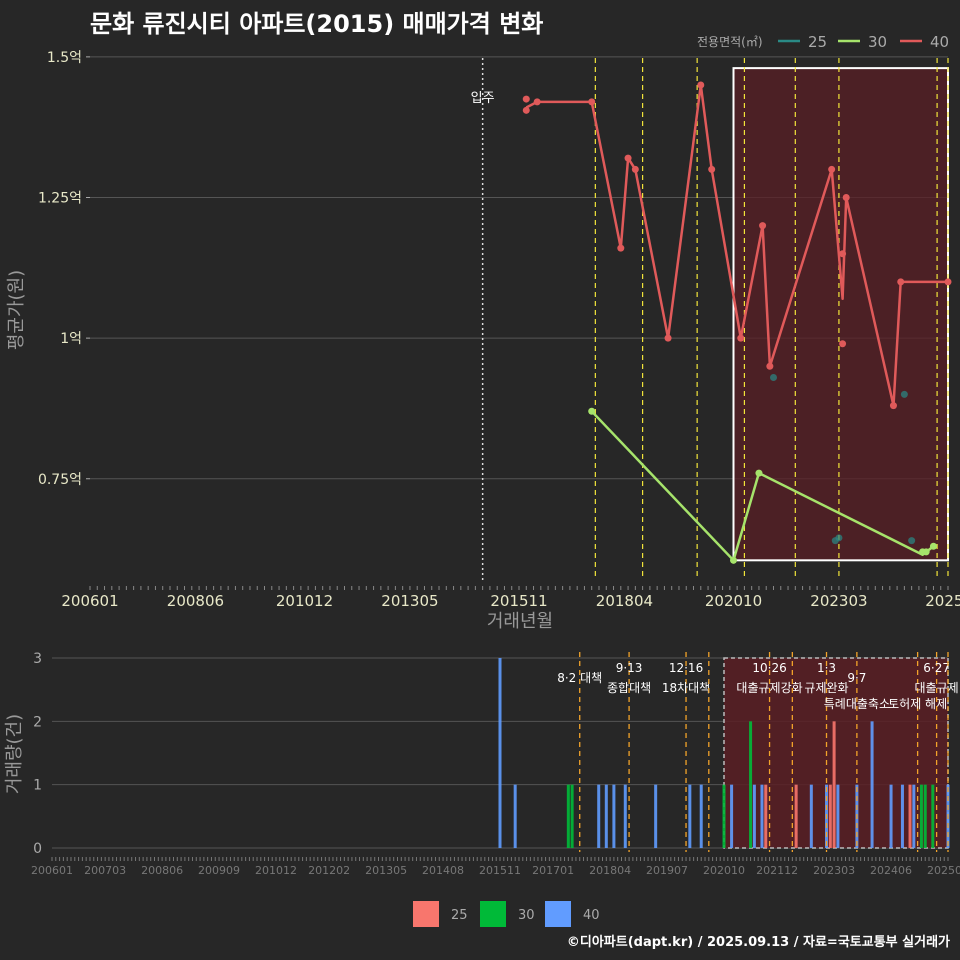 Image resolution: width=960 pixels, height=960 pixels. Describe the element at coordinates (730, 42) in the screenshot. I see `legend-title: 전용면적(㎡)` at that location.